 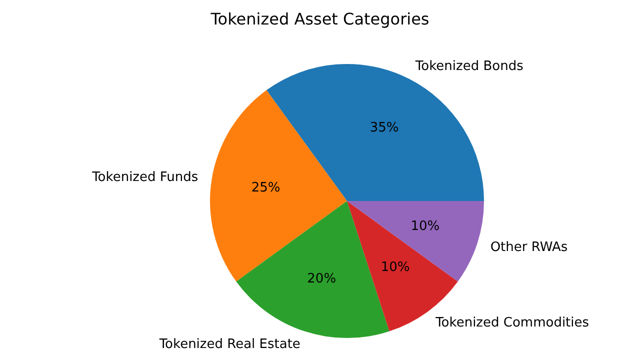 What do you see at coordinates (529, 248) in the screenshot?
I see `slice-label: Other RWAs` at bounding box center [529, 248].